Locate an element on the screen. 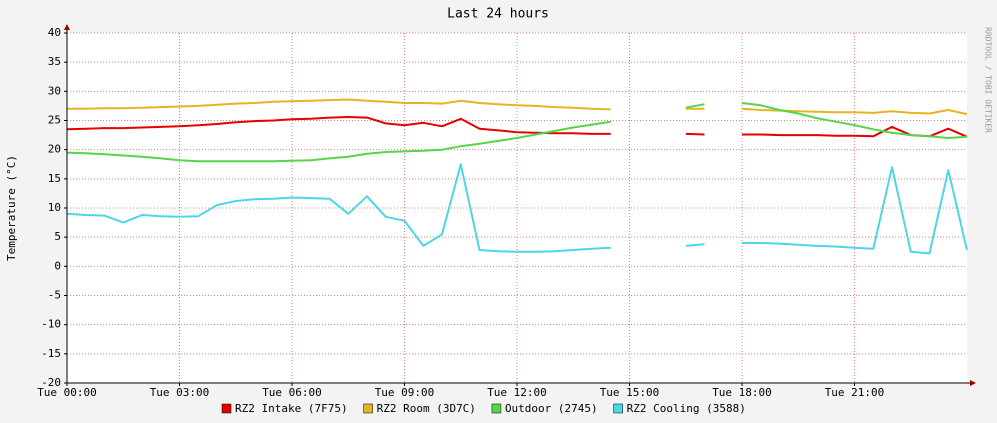 The height and width of the screenshot is (423, 997). y-tick-label: 25 is located at coordinates (54, 120).